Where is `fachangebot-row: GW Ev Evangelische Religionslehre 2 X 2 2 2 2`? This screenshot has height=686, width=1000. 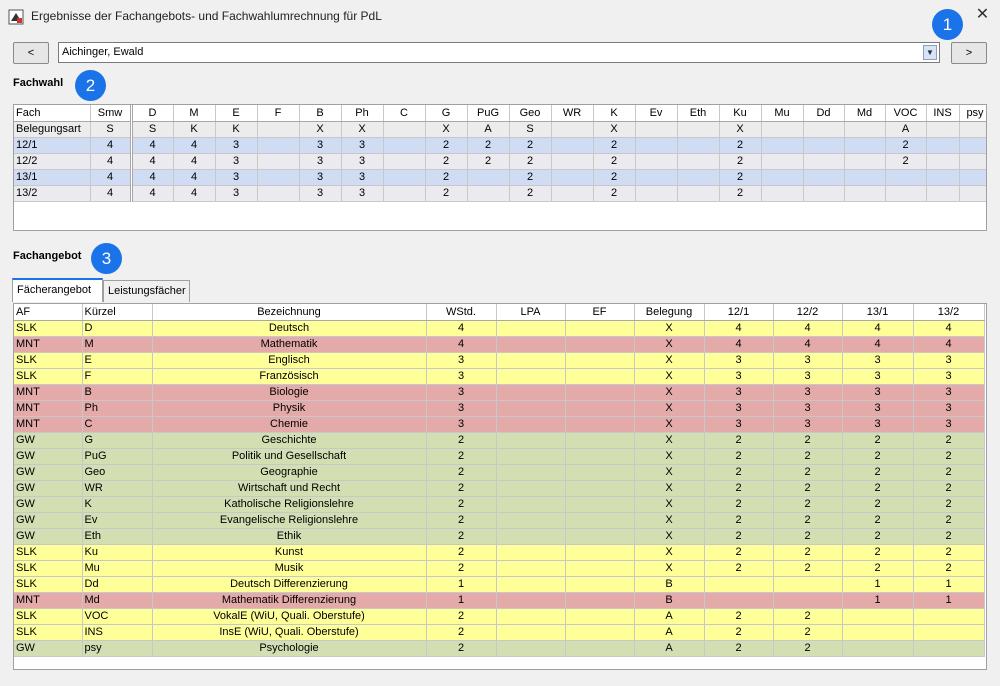
fachangebot-row: GW Ev Evangelische Religionslehre 2 X 2 2 2 2 is located at coordinates (499, 520).